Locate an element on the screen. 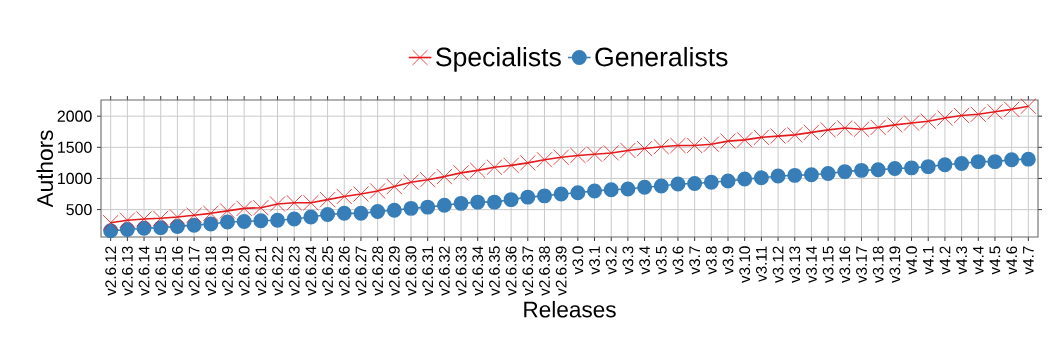 The image size is (1050, 359). y-axis-title: Authors is located at coordinates (45, 169).